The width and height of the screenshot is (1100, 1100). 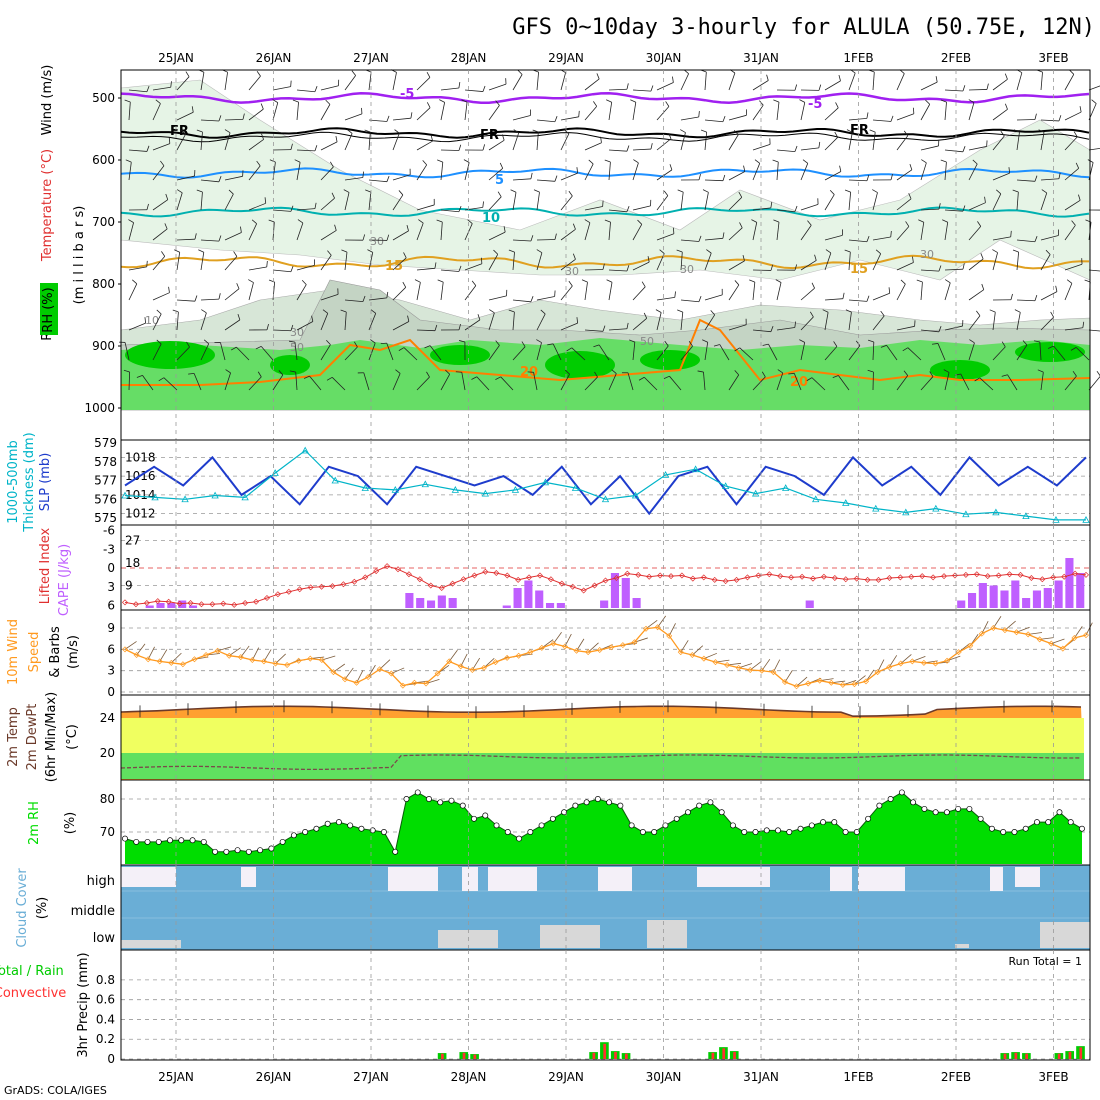 What do you see at coordinates (761, 1077) in the screenshot?
I see `date-label-bottom: 31JAN` at bounding box center [761, 1077].